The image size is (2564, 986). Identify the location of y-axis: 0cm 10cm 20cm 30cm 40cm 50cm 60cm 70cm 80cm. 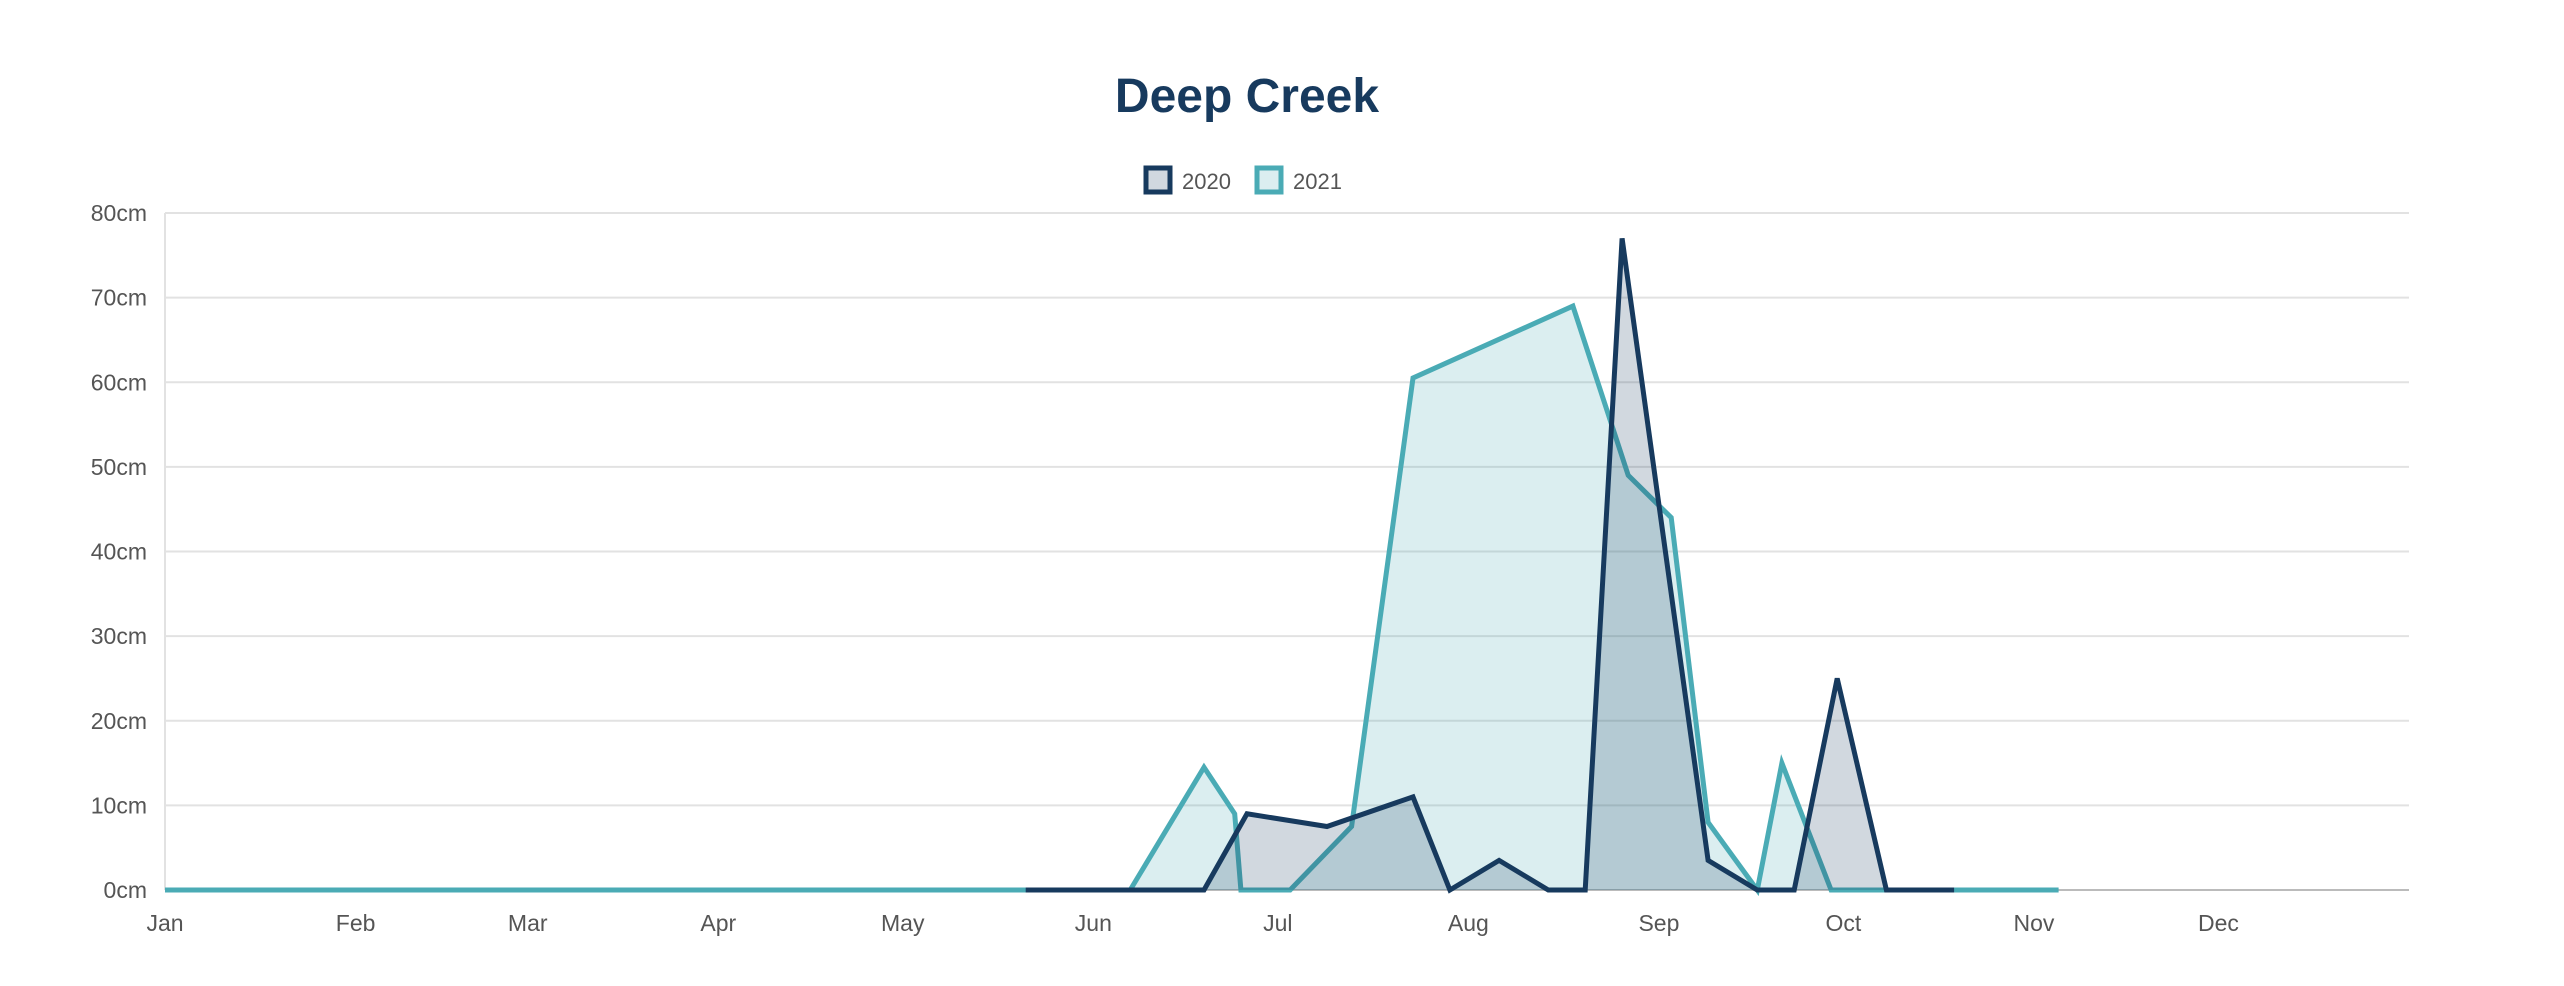
(119, 551).